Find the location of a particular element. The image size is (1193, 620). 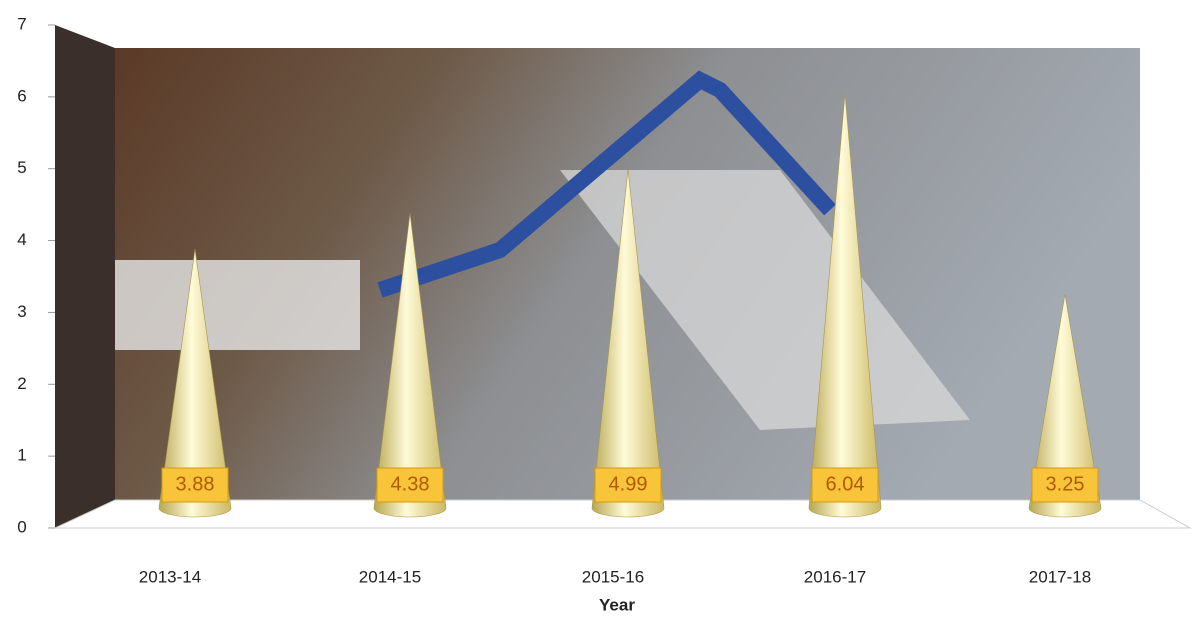

x-tick-label: 2016-17 is located at coordinates (835, 576).